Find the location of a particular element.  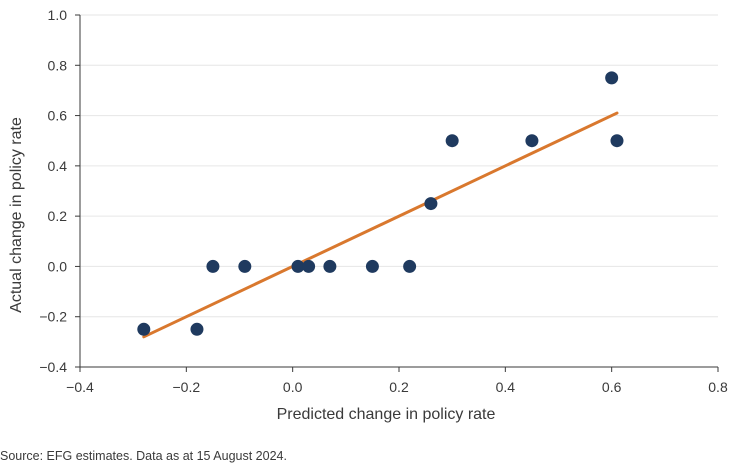

y-tick-label: 0.4 is located at coordinates (58, 166).